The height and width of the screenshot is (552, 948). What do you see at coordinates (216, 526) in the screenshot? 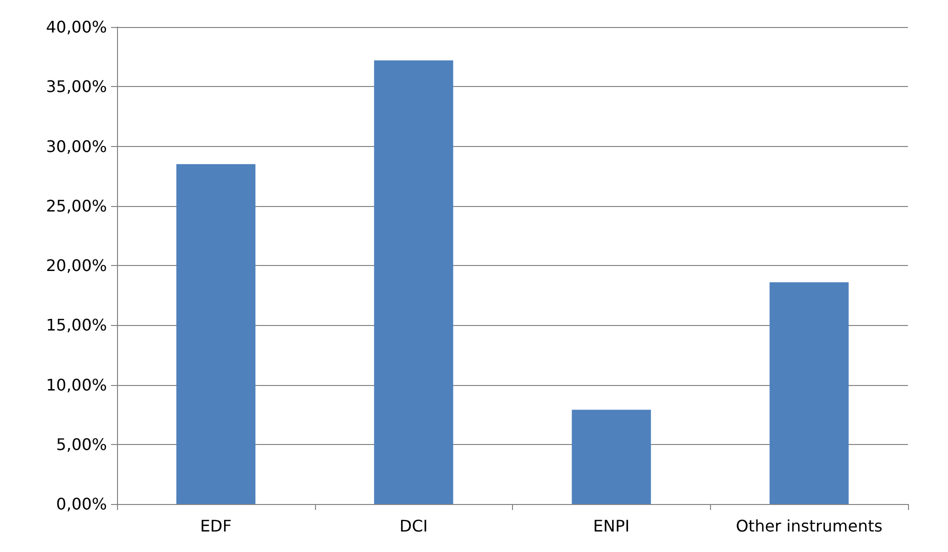
I see `x-tick-label: EDF` at bounding box center [216, 526].